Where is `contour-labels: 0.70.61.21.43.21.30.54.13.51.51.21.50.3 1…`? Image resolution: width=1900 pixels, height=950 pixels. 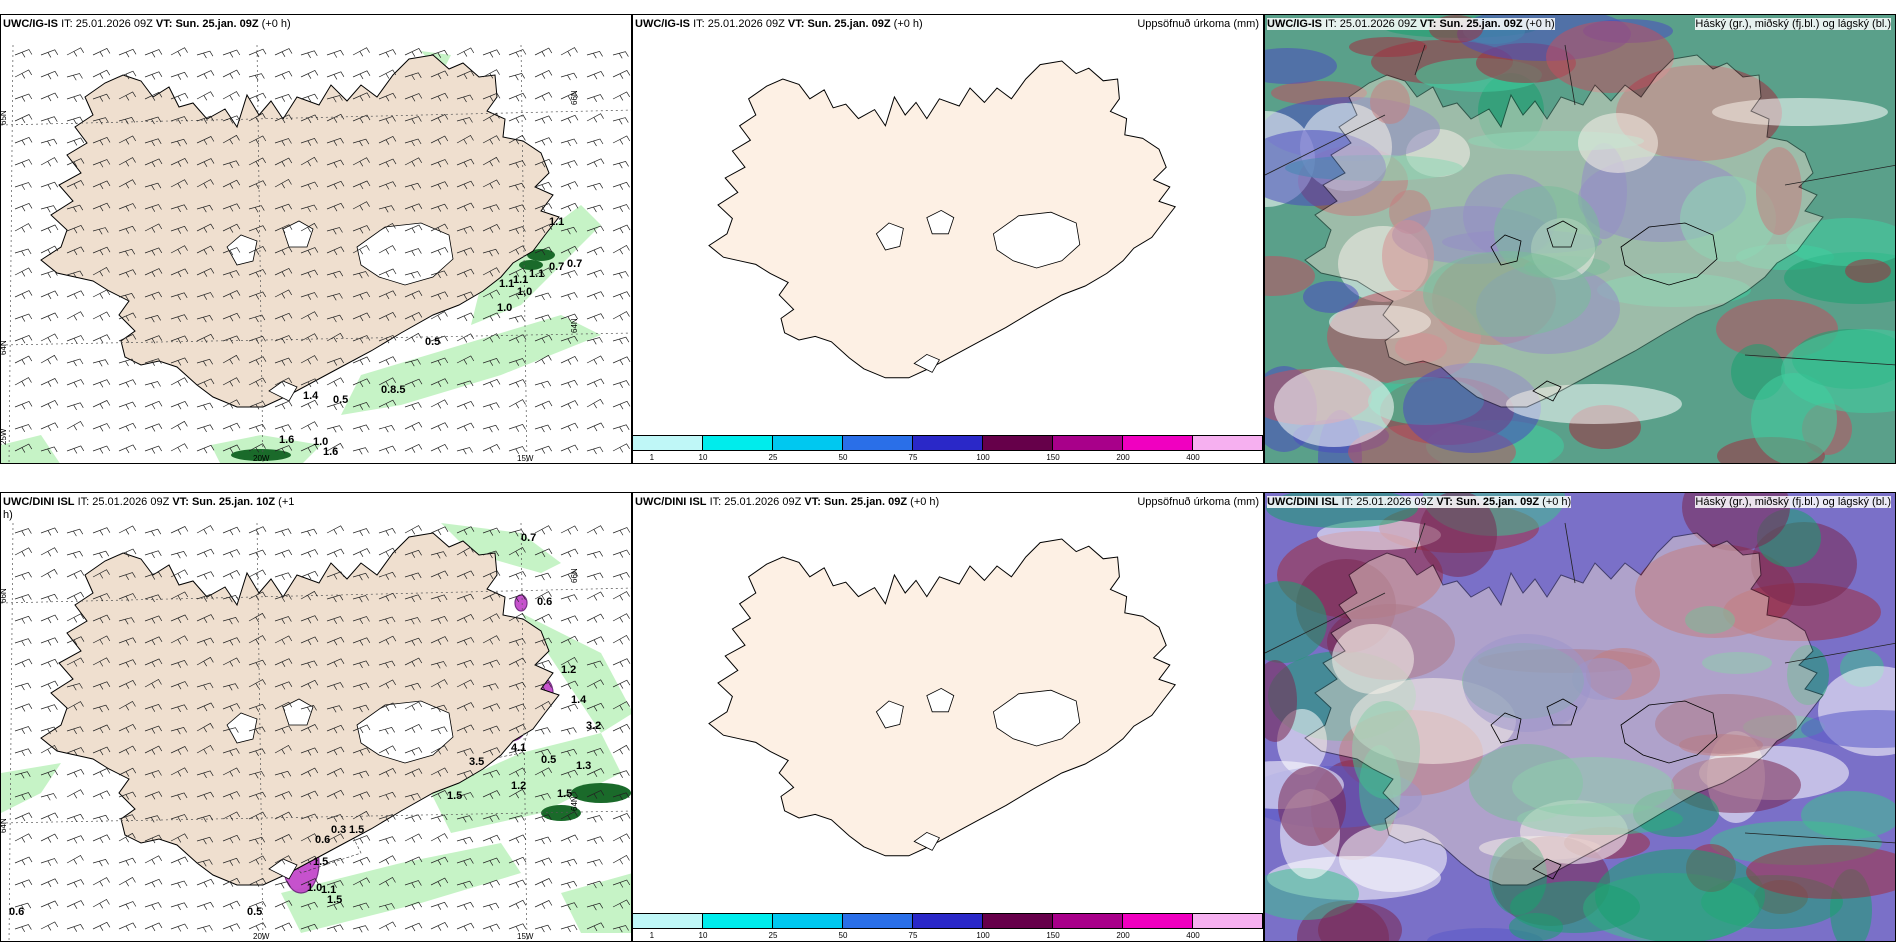 contour-labels: 0.70.61.21.43.21.30.54.13.51.51.21.50.3 1… is located at coordinates (305, 725).